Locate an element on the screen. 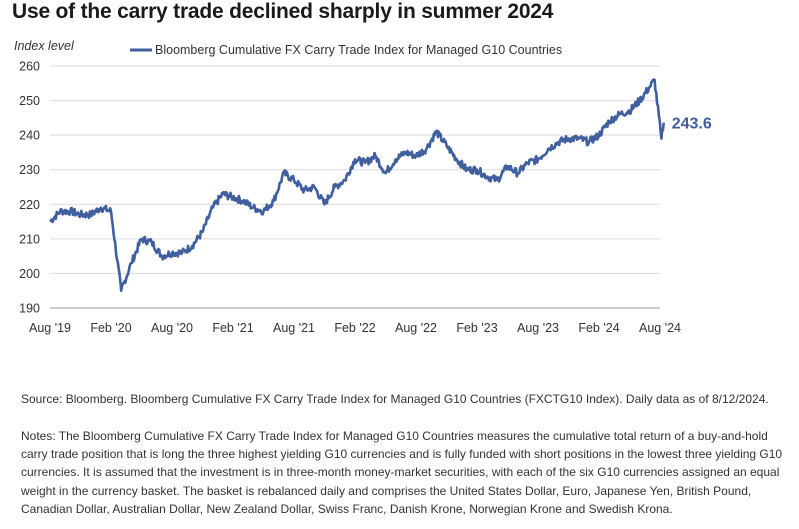  y-tick-label: 220 is located at coordinates (29, 205).